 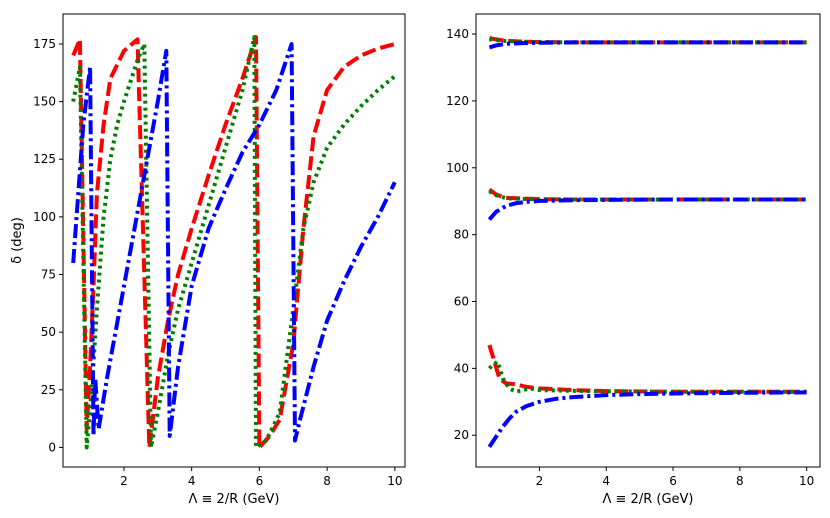 I want to click on y-tick-label: 50, so click(x=48, y=332).